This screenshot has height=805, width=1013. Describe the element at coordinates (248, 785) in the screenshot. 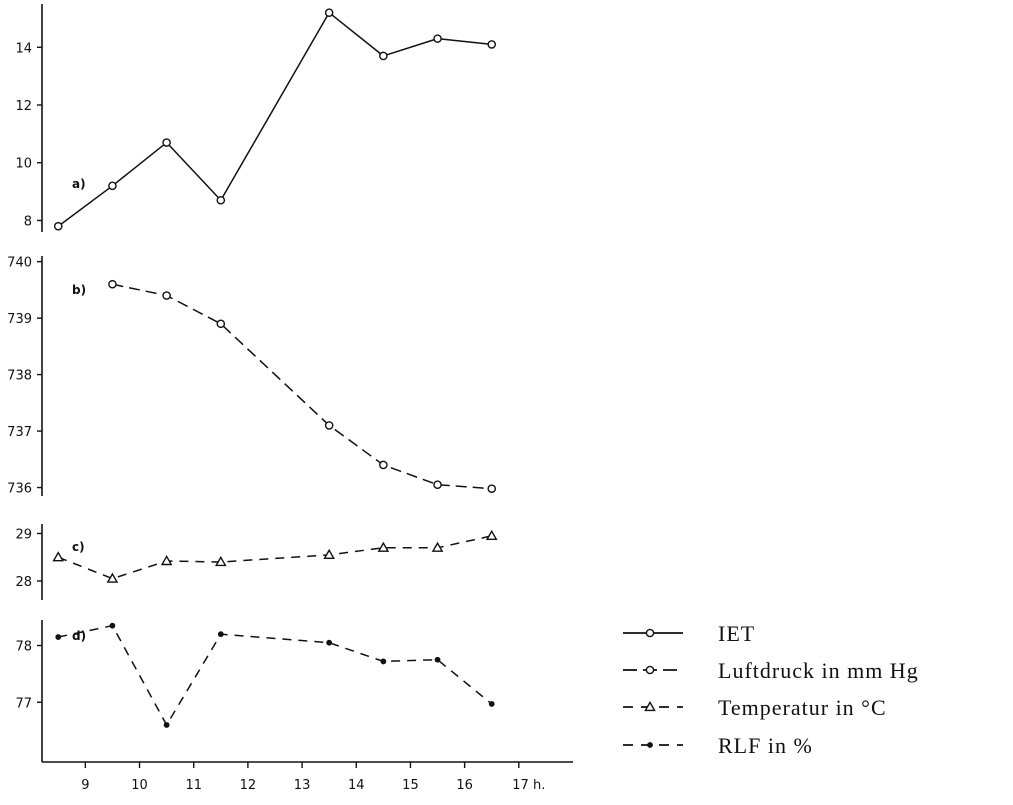

I see `x-tick-label: 12` at that location.